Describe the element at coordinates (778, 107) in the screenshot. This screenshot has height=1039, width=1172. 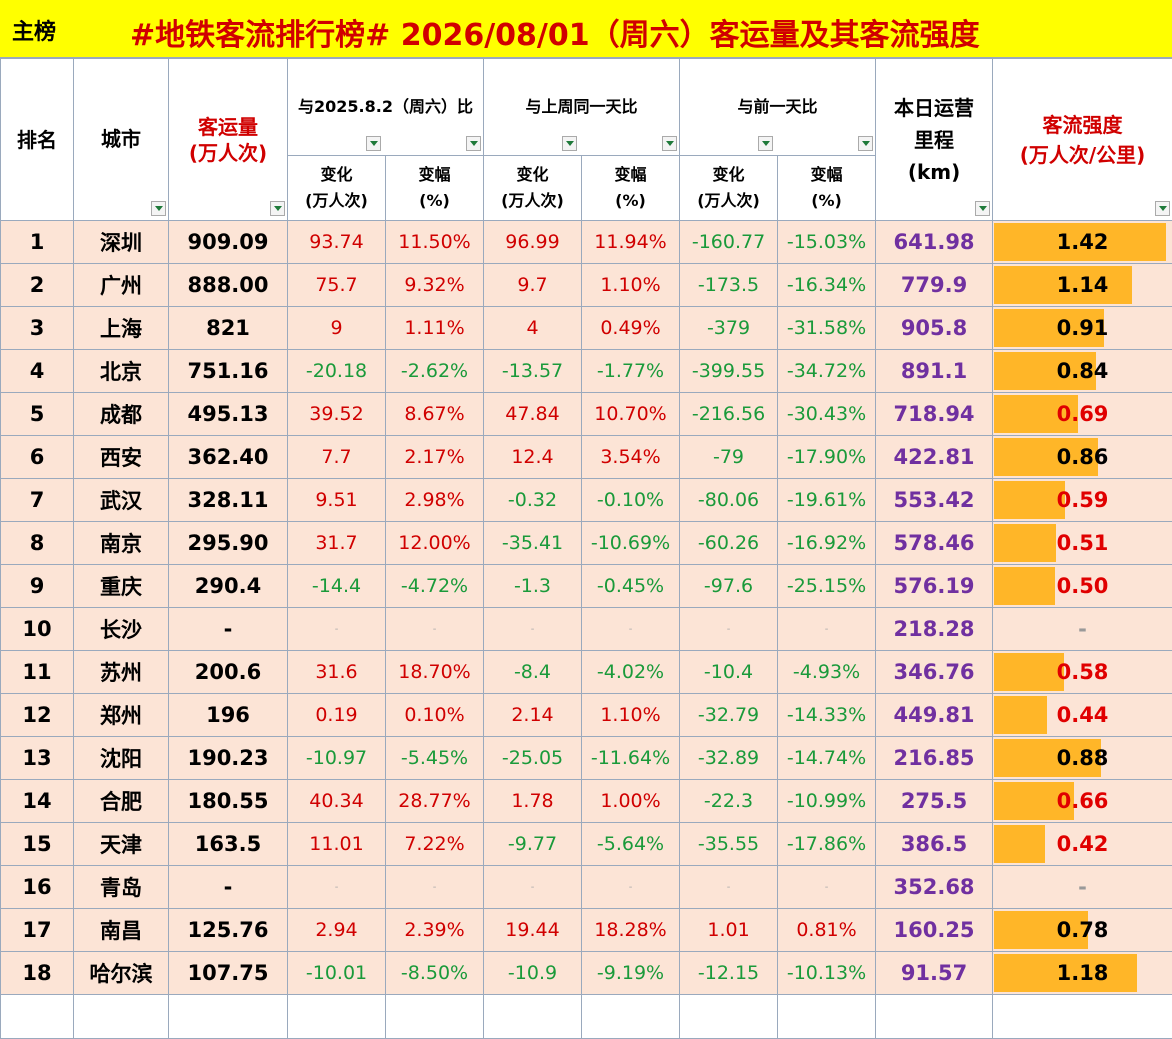
I see `header-cell: 与前一天比` at that location.